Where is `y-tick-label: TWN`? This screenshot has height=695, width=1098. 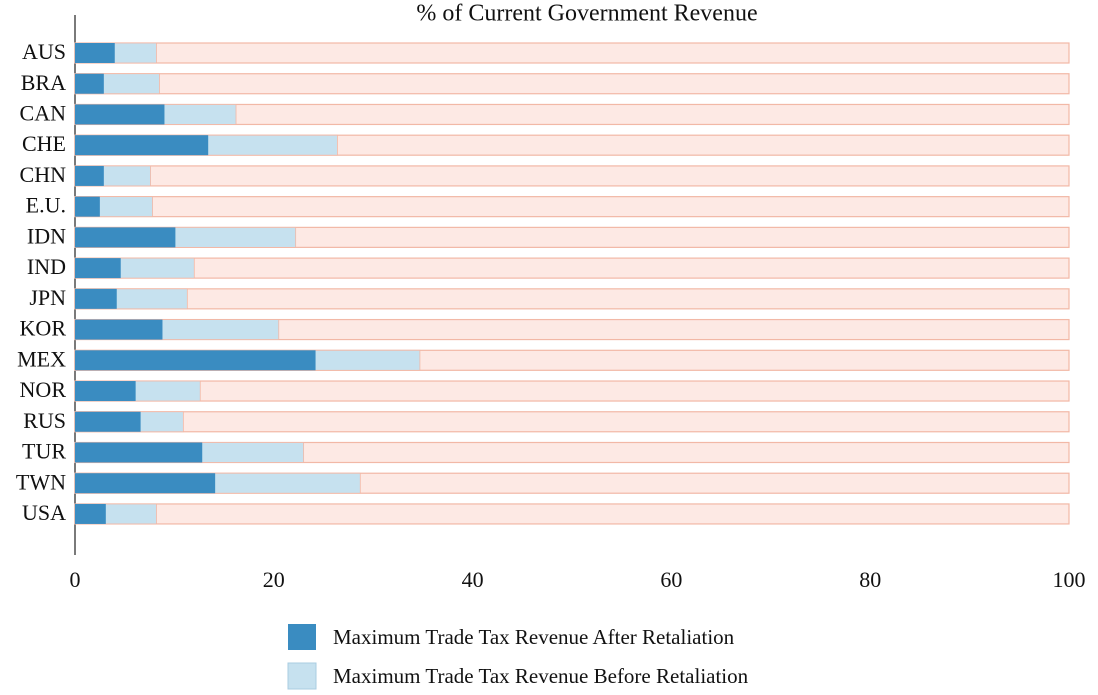 y-tick-label: TWN is located at coordinates (41, 481).